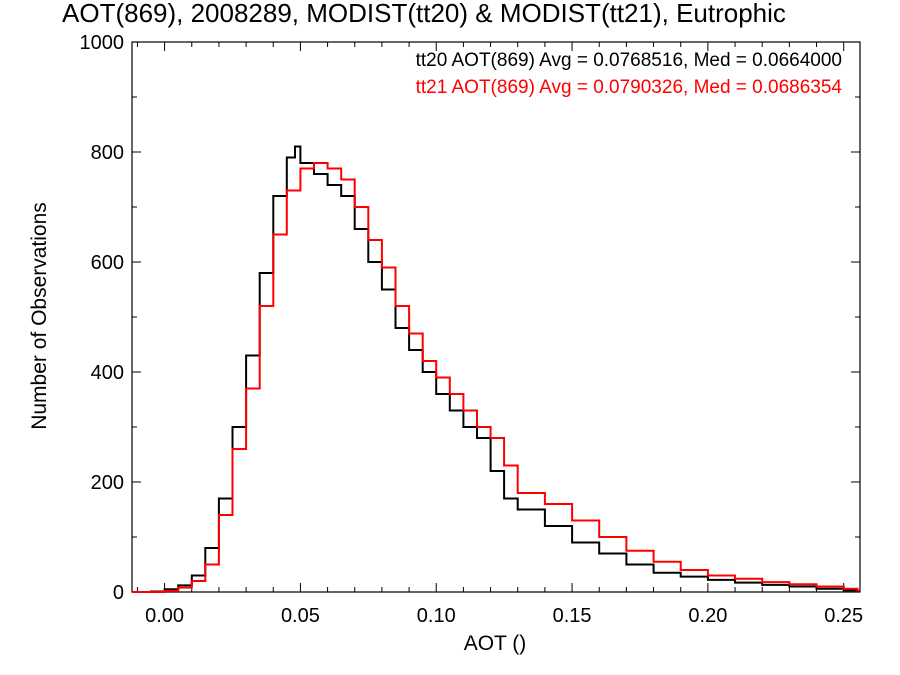  I want to click on y-tick-label: 200, so click(107, 483).